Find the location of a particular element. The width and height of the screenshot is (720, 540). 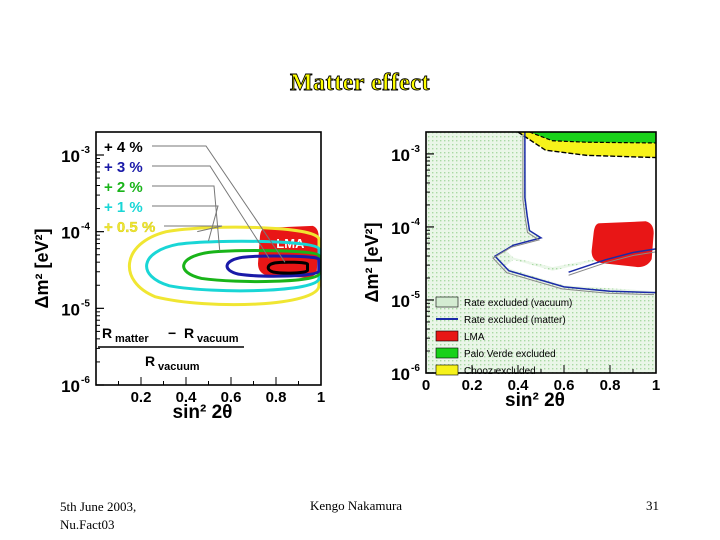

legend-label-4: Chooz excluded is located at coordinates (500, 371).